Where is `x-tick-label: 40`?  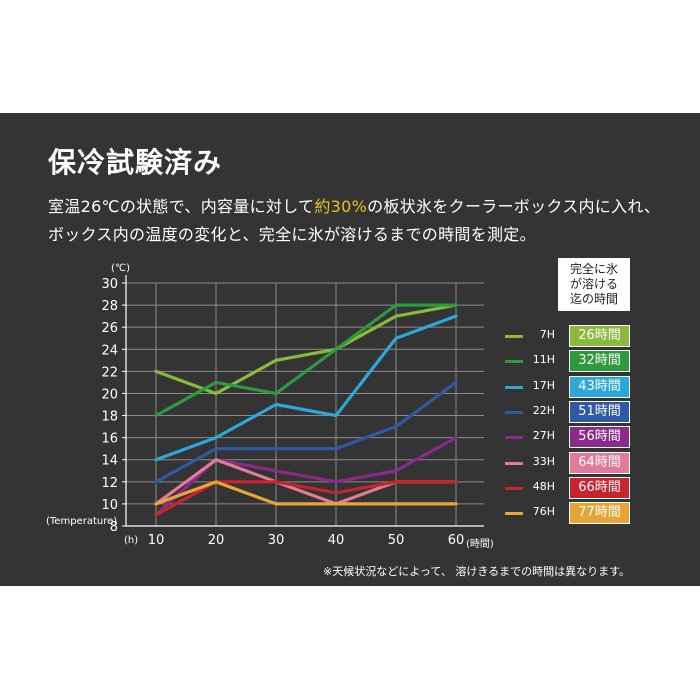 x-tick-label: 40 is located at coordinates (336, 540).